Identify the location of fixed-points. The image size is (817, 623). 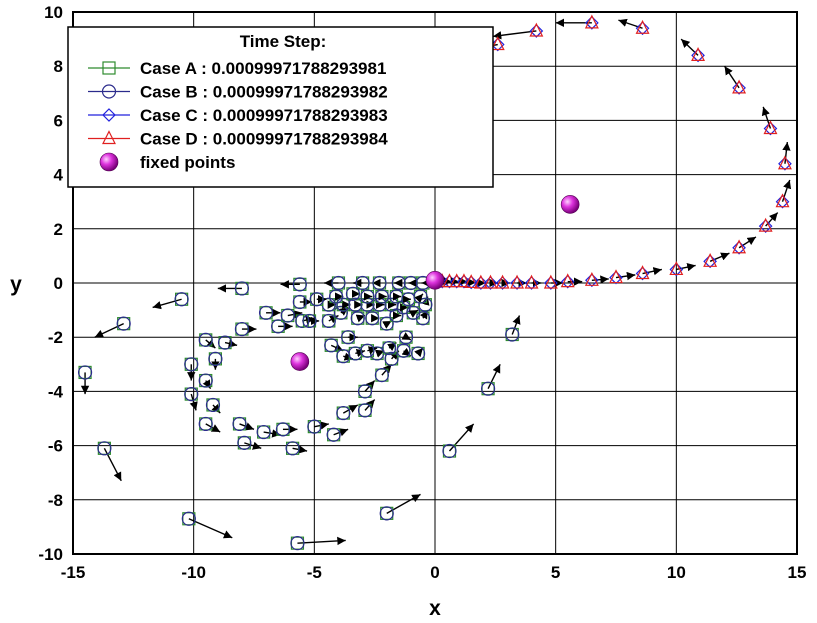
(435, 283).